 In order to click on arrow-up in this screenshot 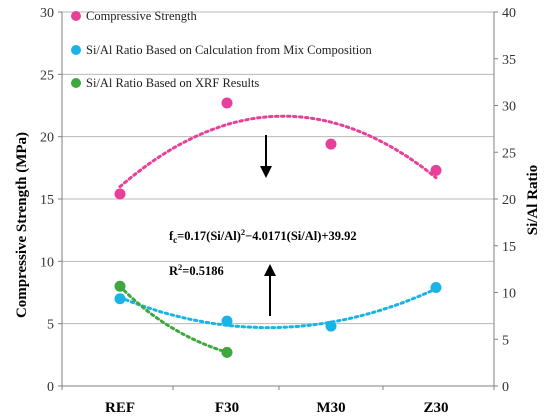, I will do `click(270, 290)`.